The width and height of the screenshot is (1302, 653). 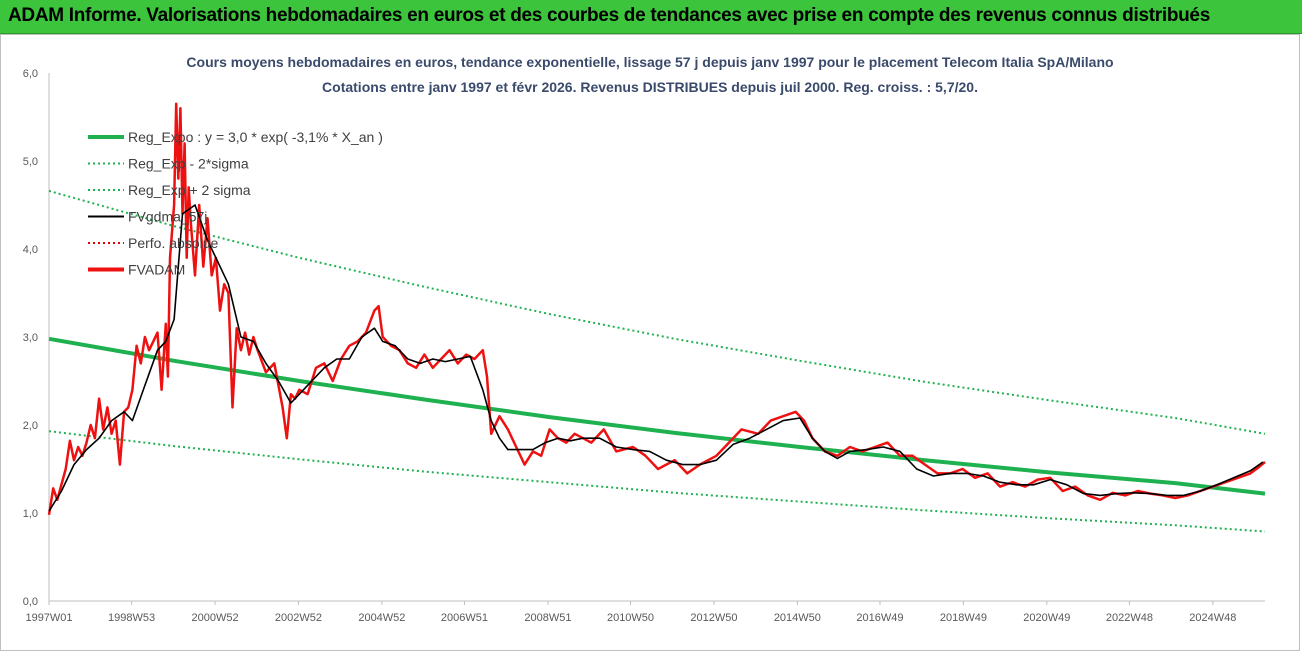 I want to click on x-tick-label: 2012W50, so click(x=713, y=618).